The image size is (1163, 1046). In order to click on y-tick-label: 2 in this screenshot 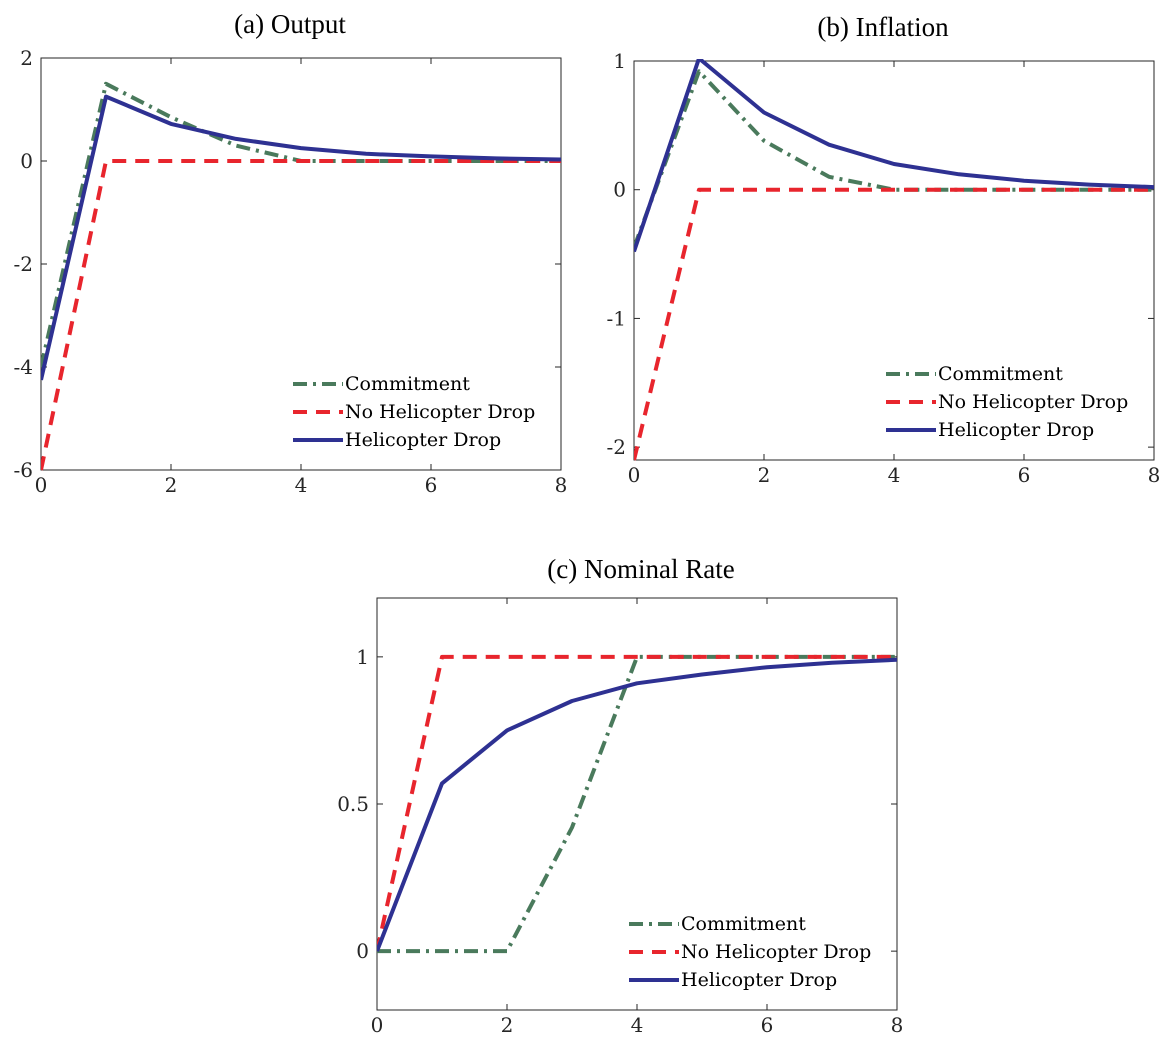, I will do `click(26, 58)`.